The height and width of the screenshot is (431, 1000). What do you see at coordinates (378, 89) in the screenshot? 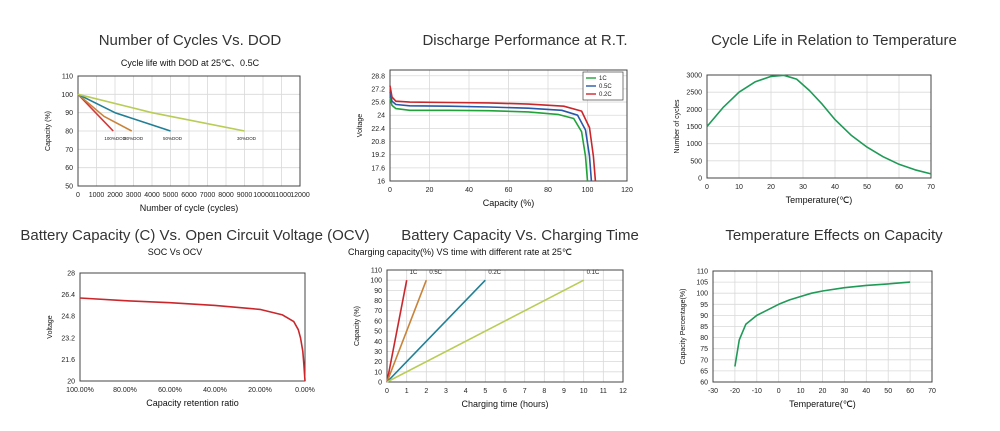
I see `y-tick-label: 27.2` at bounding box center [378, 89].